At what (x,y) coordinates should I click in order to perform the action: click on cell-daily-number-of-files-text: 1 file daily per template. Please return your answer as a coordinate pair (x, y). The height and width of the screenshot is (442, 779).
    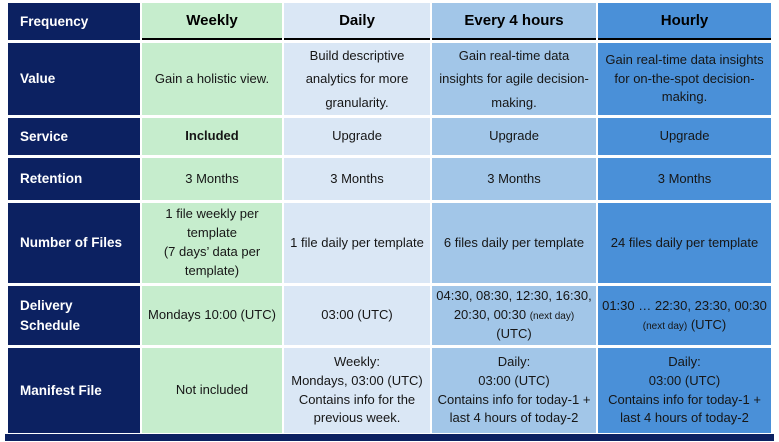
    Looking at the image, I should click on (357, 242).